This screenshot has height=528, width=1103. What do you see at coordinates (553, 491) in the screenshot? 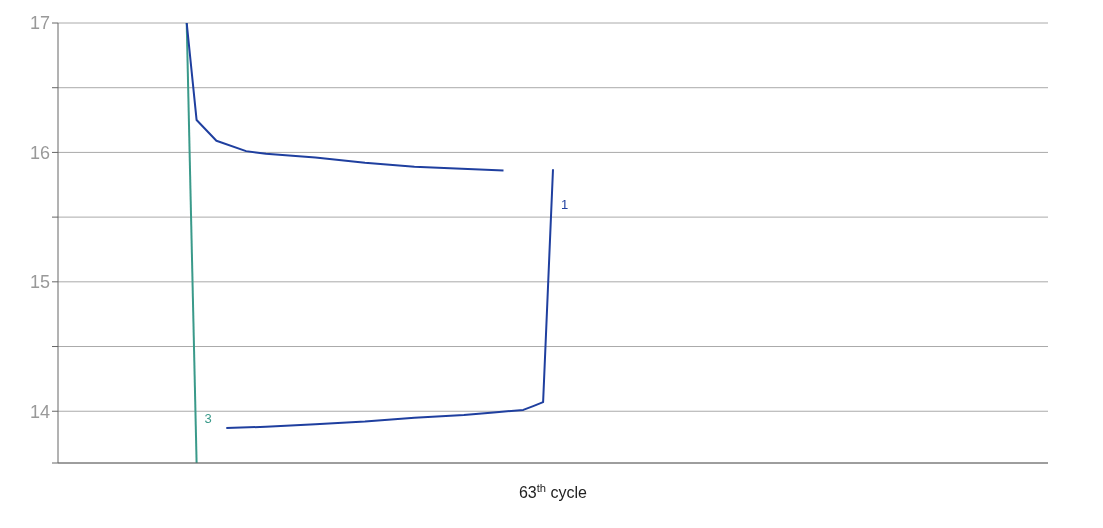
I see `x-axis-title: 63$^{th}$ cycle` at bounding box center [553, 491].